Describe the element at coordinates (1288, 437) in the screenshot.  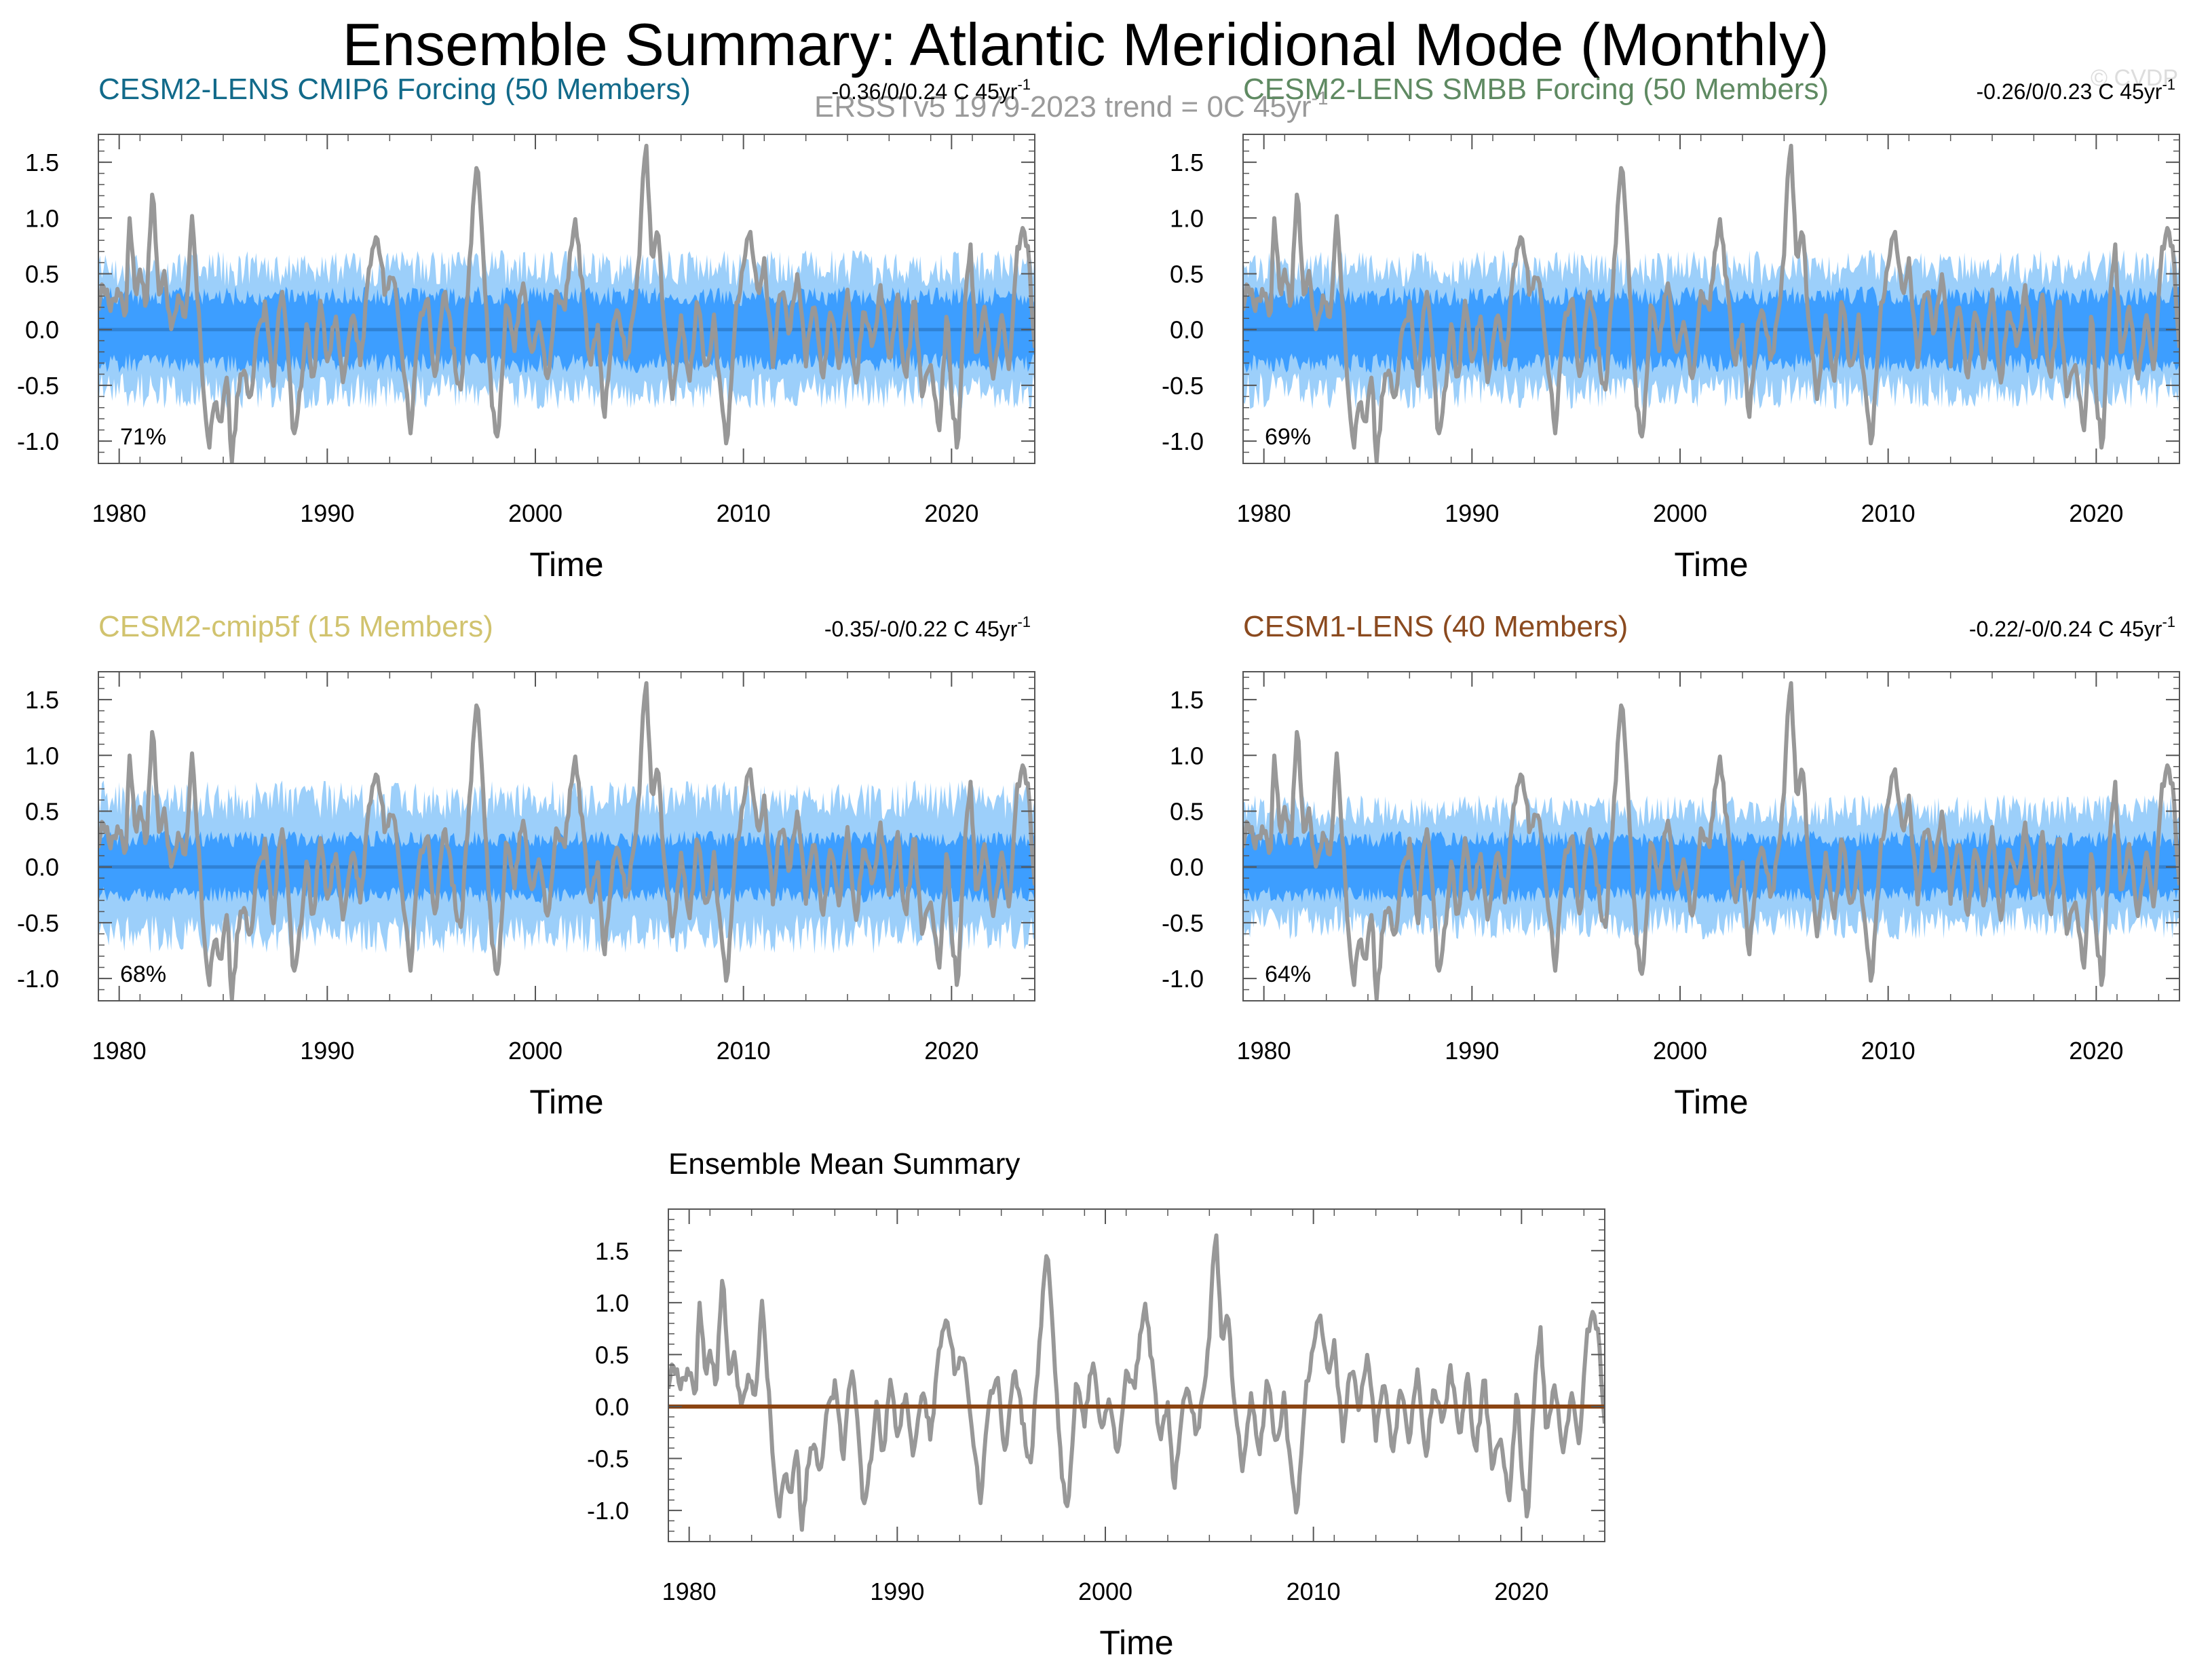
I see `percent-annotation: 69%` at that location.